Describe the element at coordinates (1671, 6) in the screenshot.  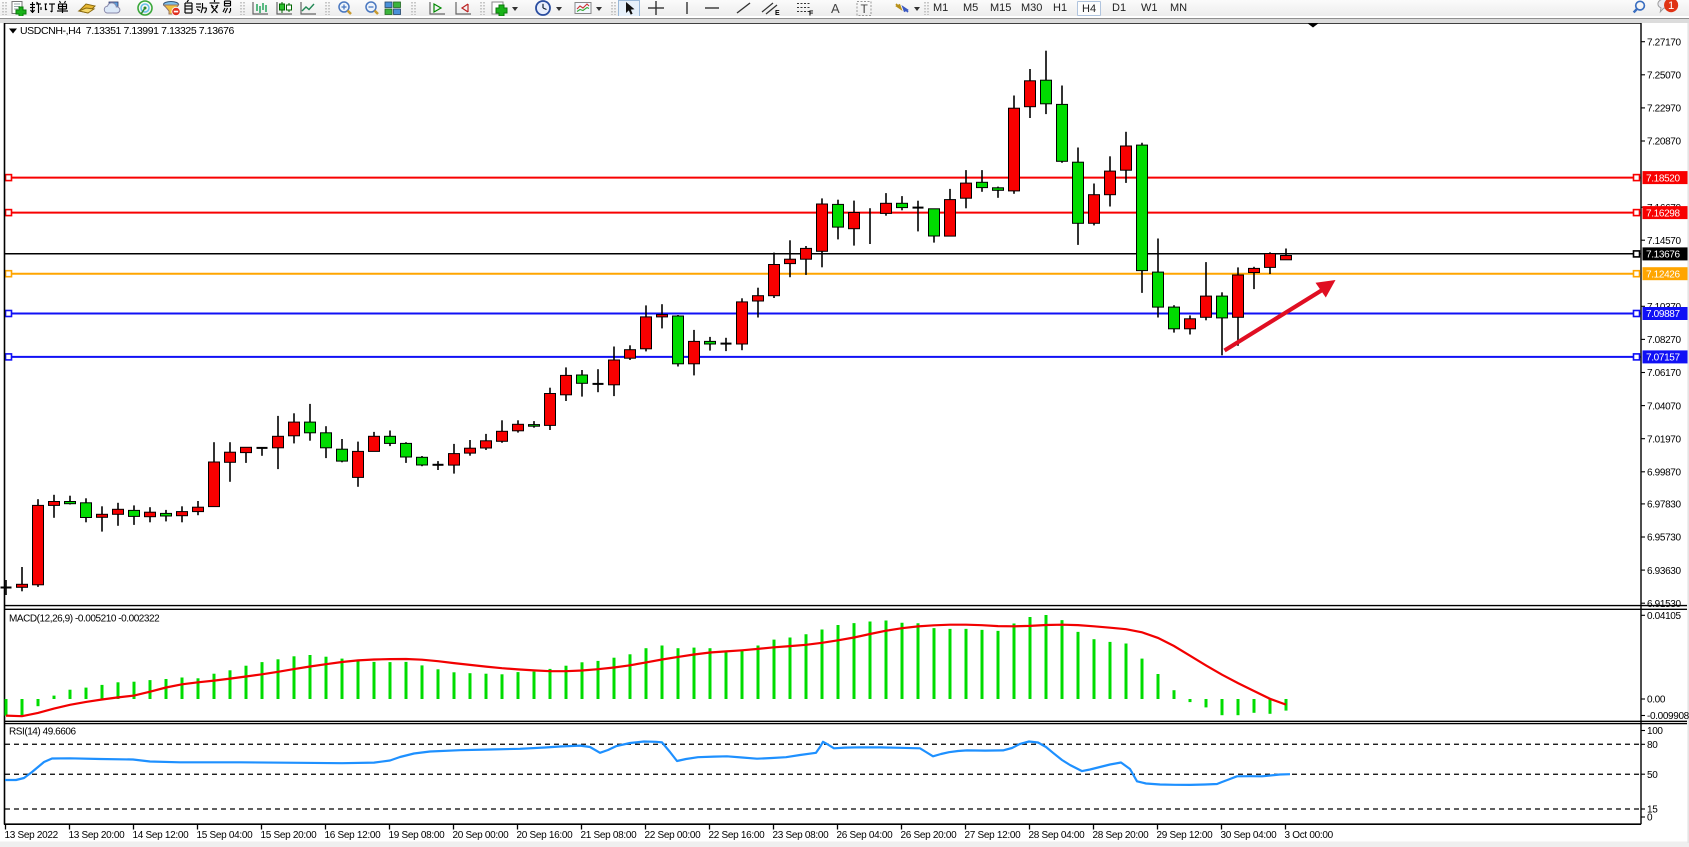
I see `svg-text: 1` at that location.